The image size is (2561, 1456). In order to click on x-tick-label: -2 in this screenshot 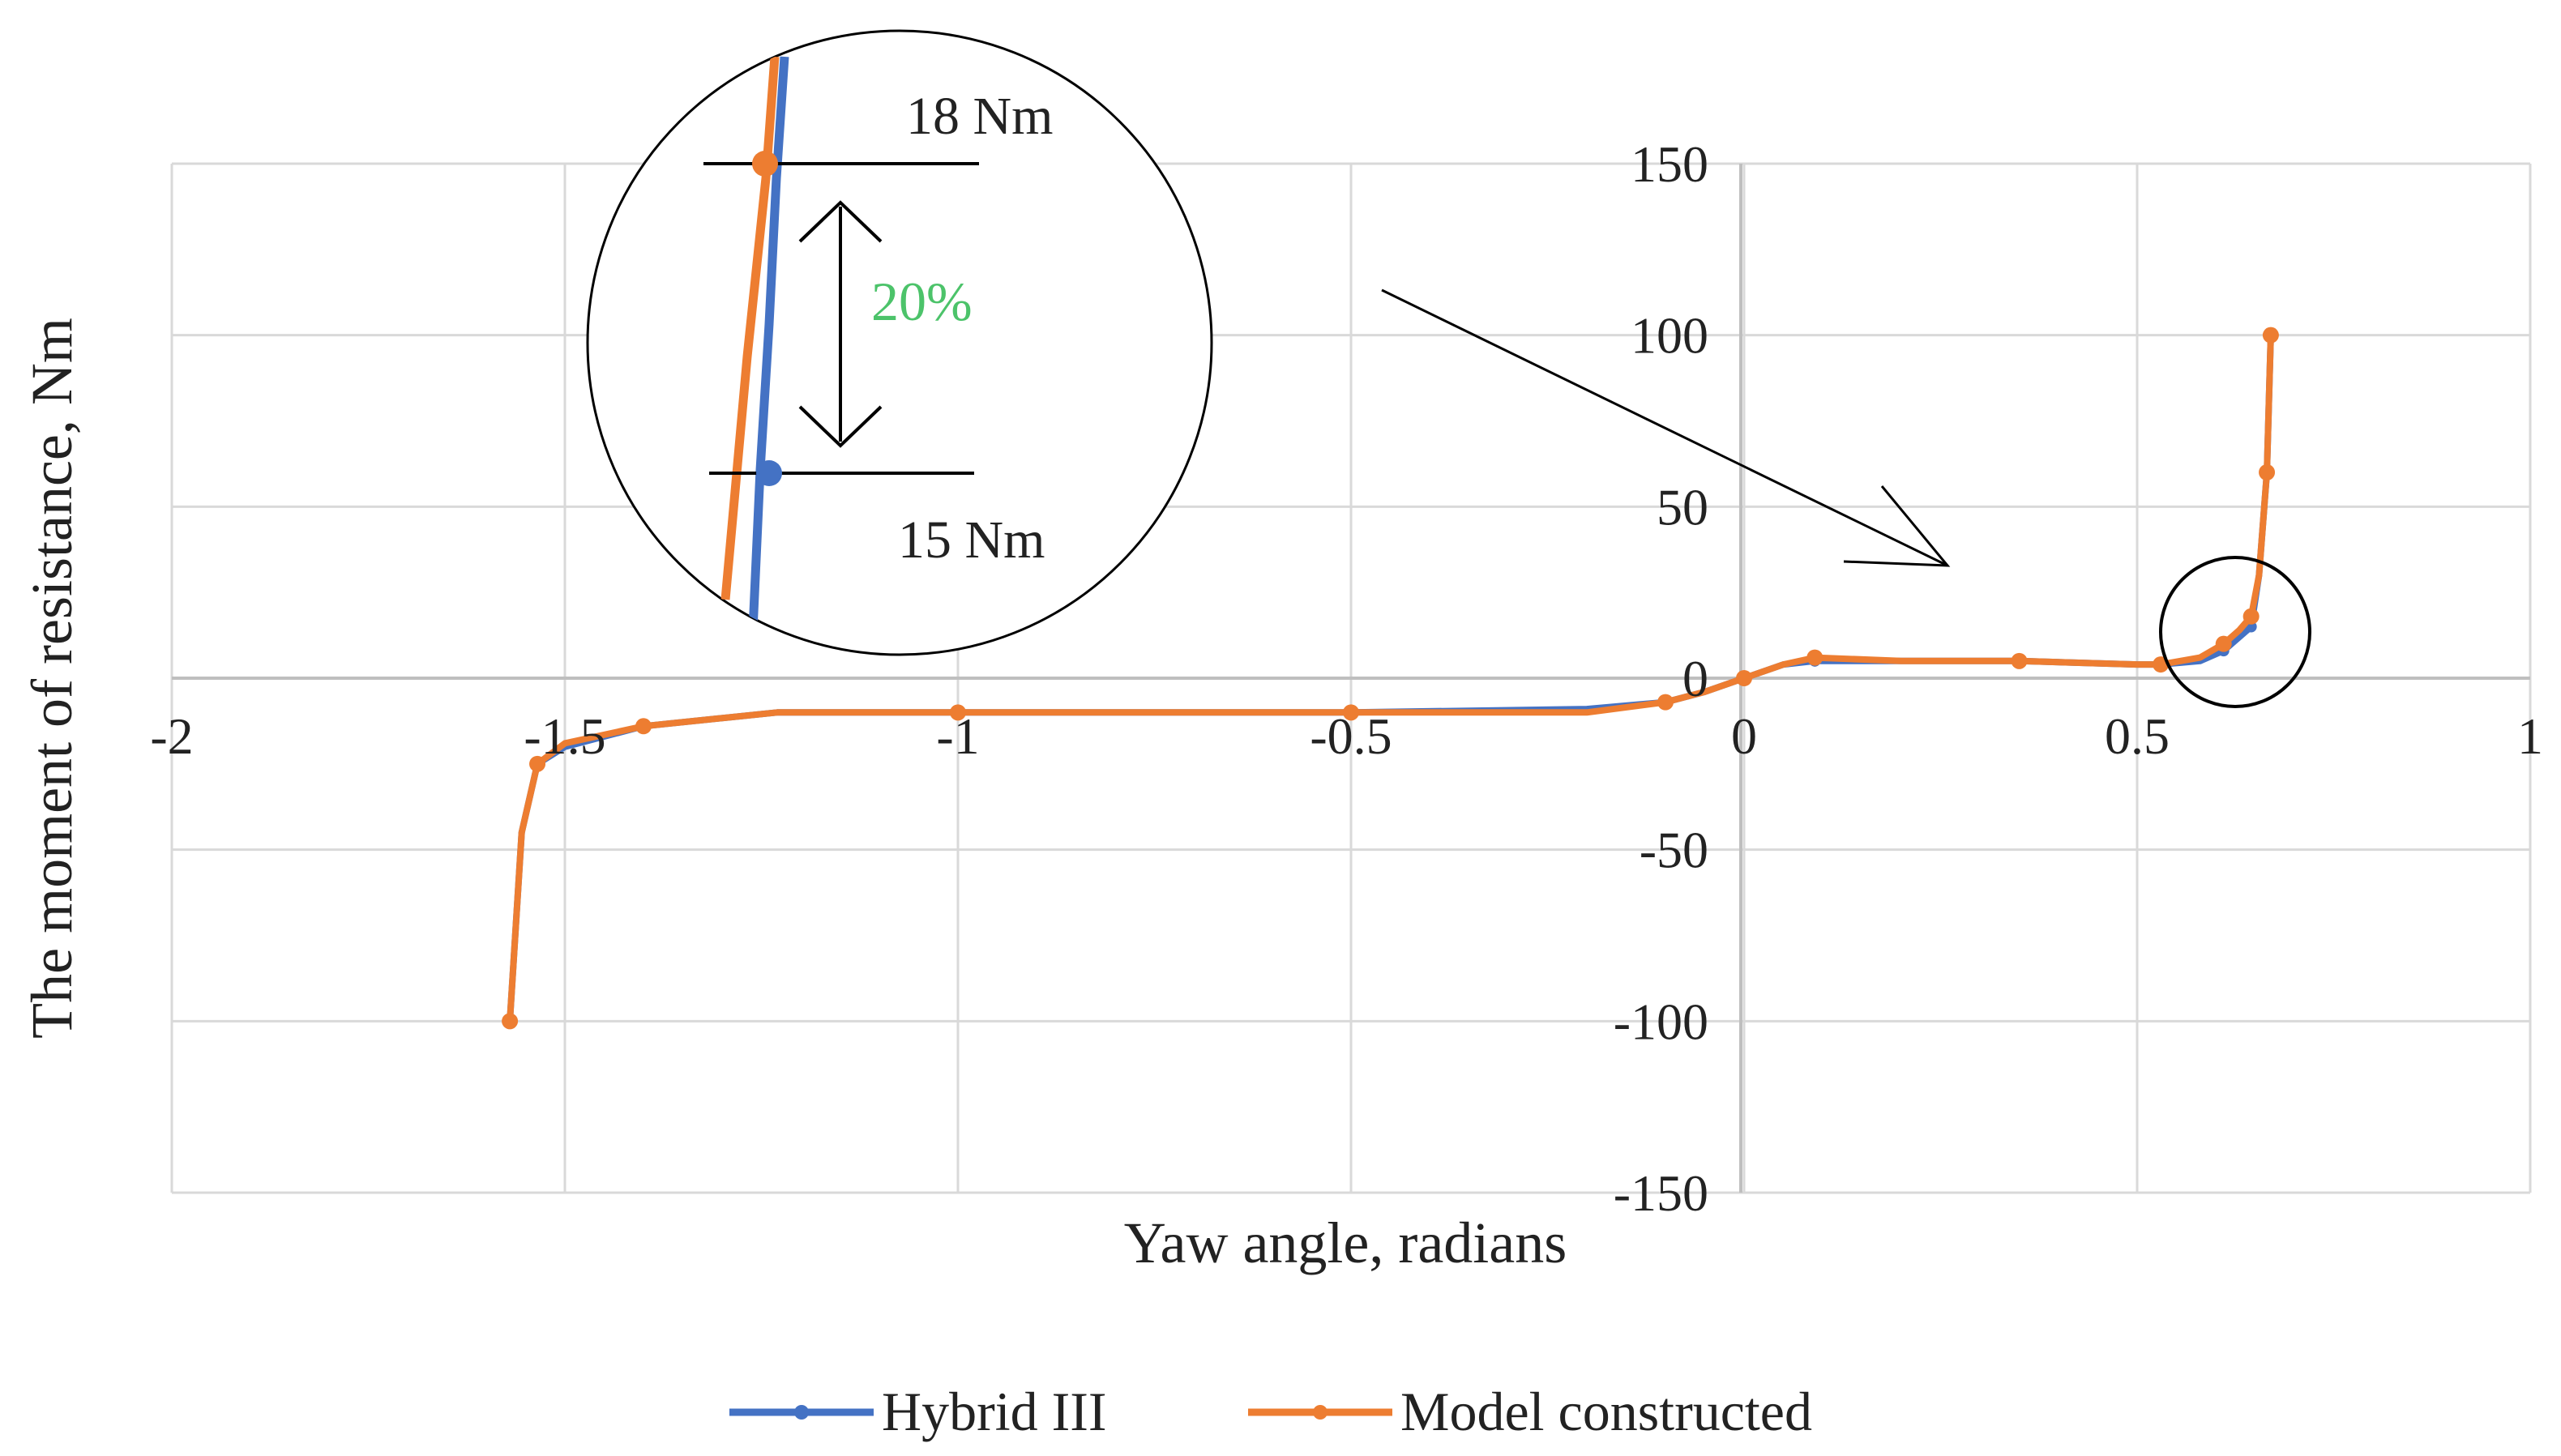, I will do `click(172, 736)`.